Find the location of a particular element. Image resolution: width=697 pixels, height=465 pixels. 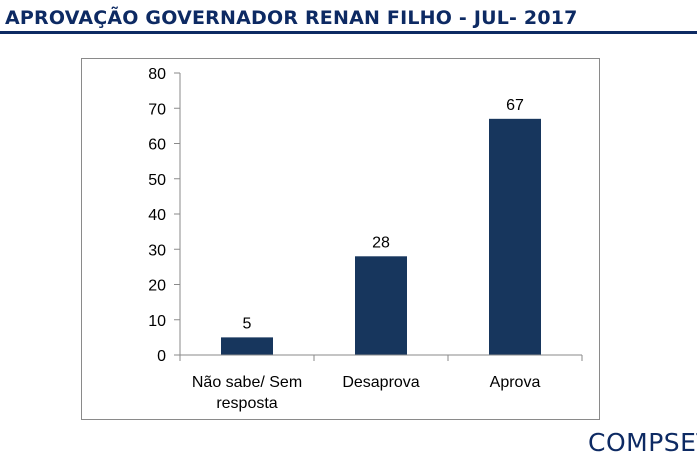

x-category-label: Desaprova is located at coordinates (380, 382).